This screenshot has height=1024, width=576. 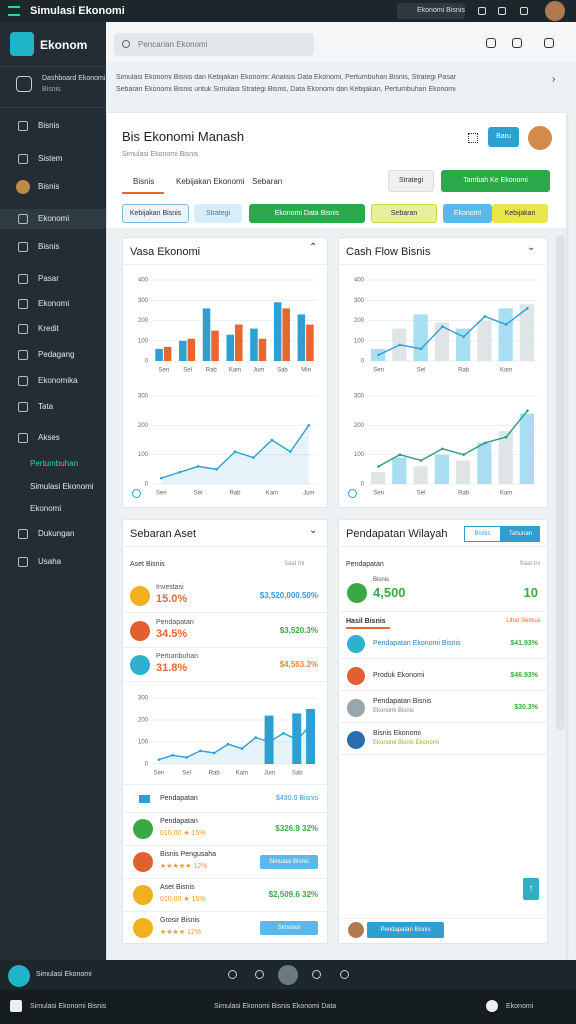 I want to click on chart: 0 100 200 300 400 Sen Sel Rab Kam, so click(x=446, y=326).